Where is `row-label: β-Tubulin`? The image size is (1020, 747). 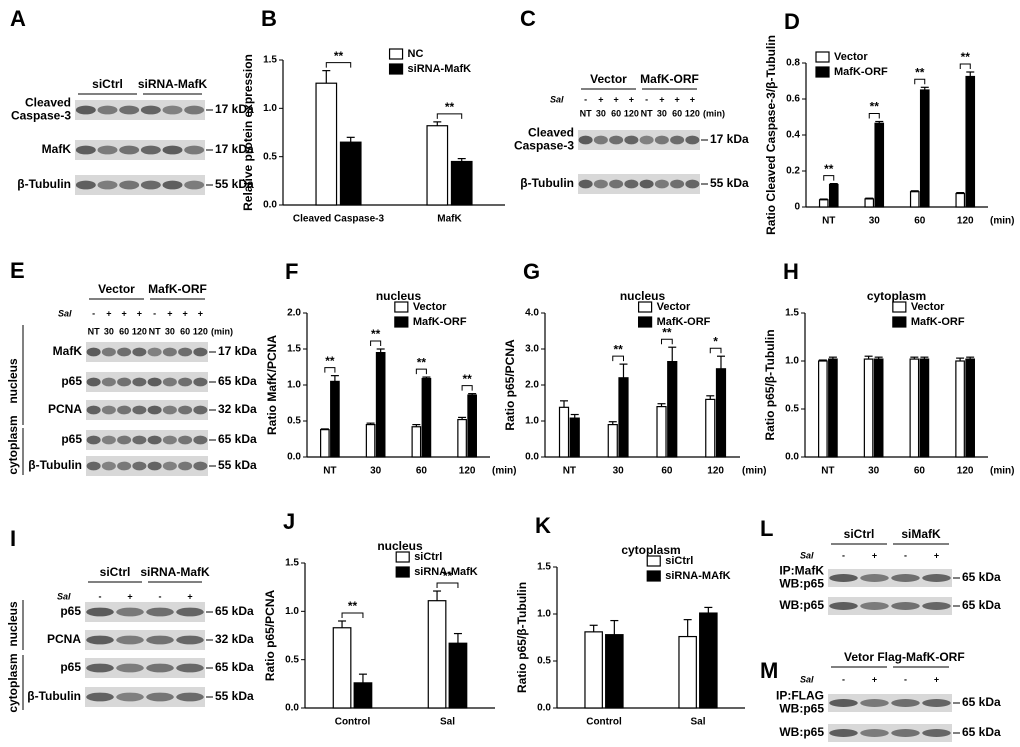 row-label: β-Tubulin is located at coordinates (547, 183).